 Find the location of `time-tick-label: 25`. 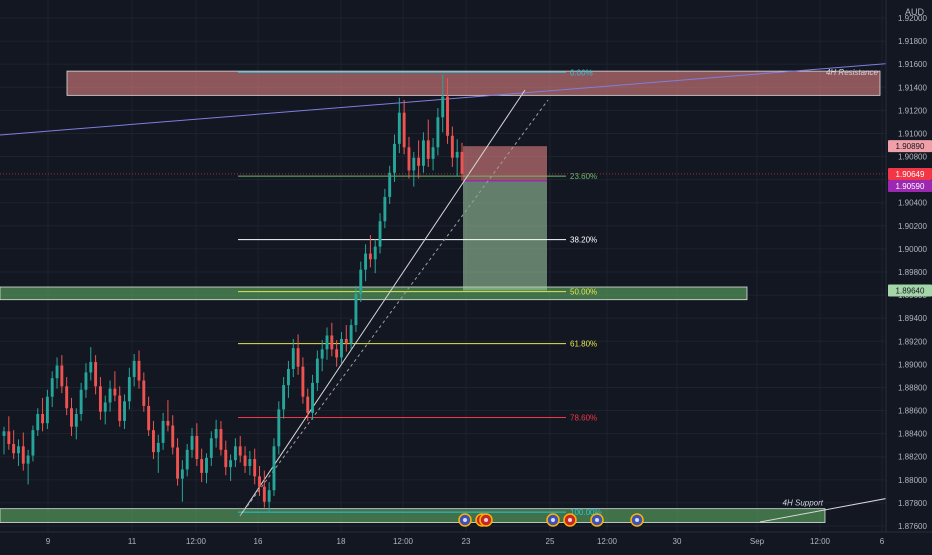

time-tick-label: 25 is located at coordinates (550, 541).